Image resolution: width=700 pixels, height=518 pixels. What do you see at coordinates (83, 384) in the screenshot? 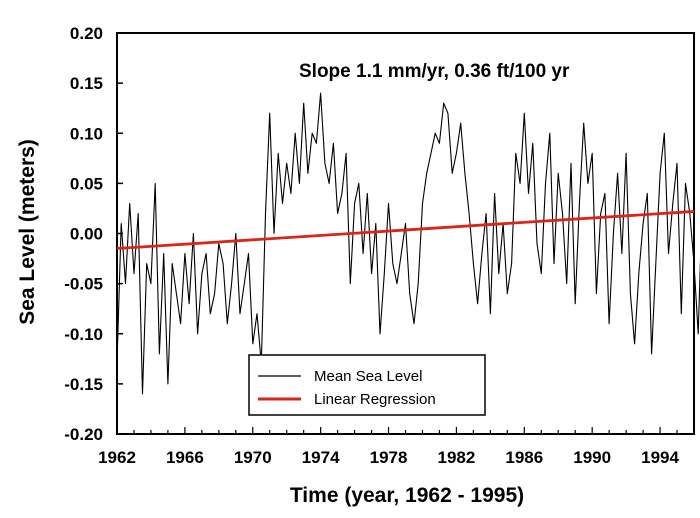
I see `y-tick-label: -0.15` at bounding box center [83, 384].